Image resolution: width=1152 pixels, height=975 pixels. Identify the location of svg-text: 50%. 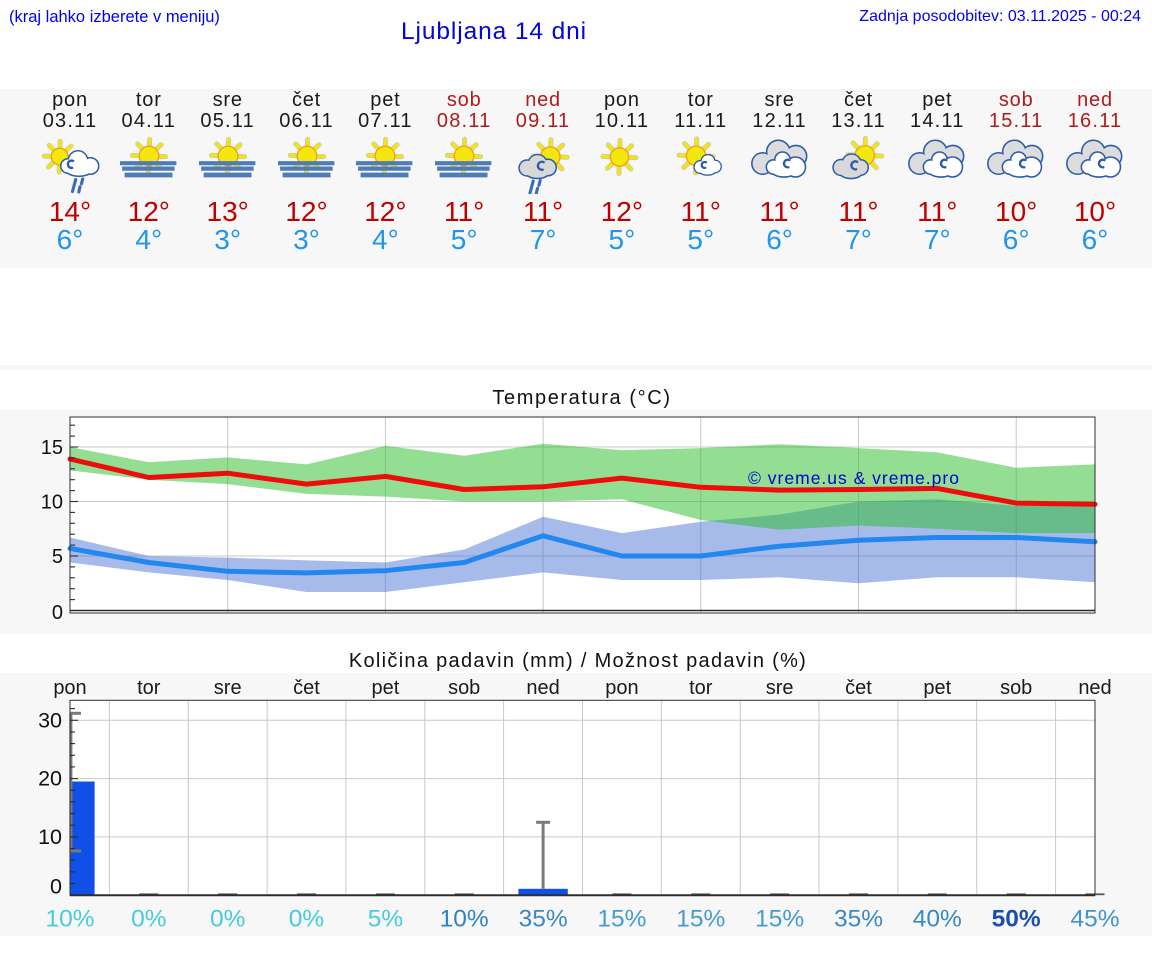
(1016, 919).